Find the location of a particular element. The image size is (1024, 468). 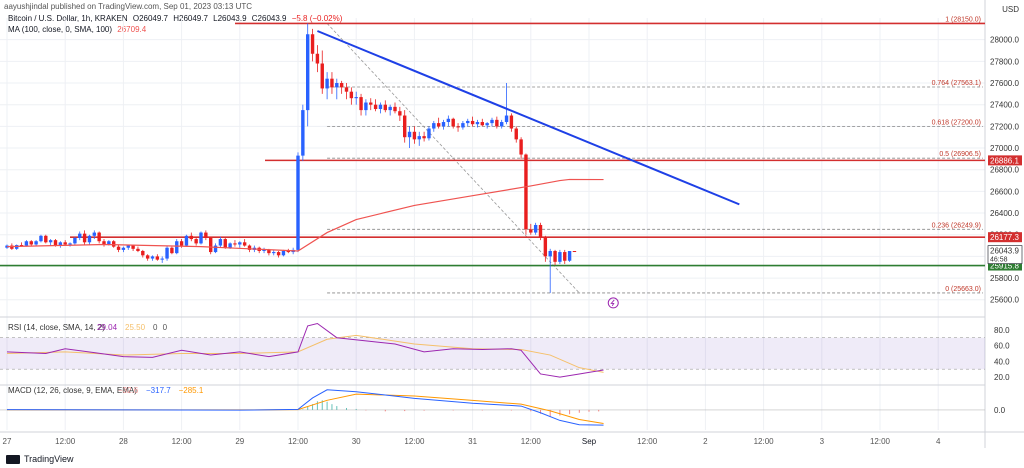

ohlc-change: −5.8 (−0.02%) is located at coordinates (317, 18).